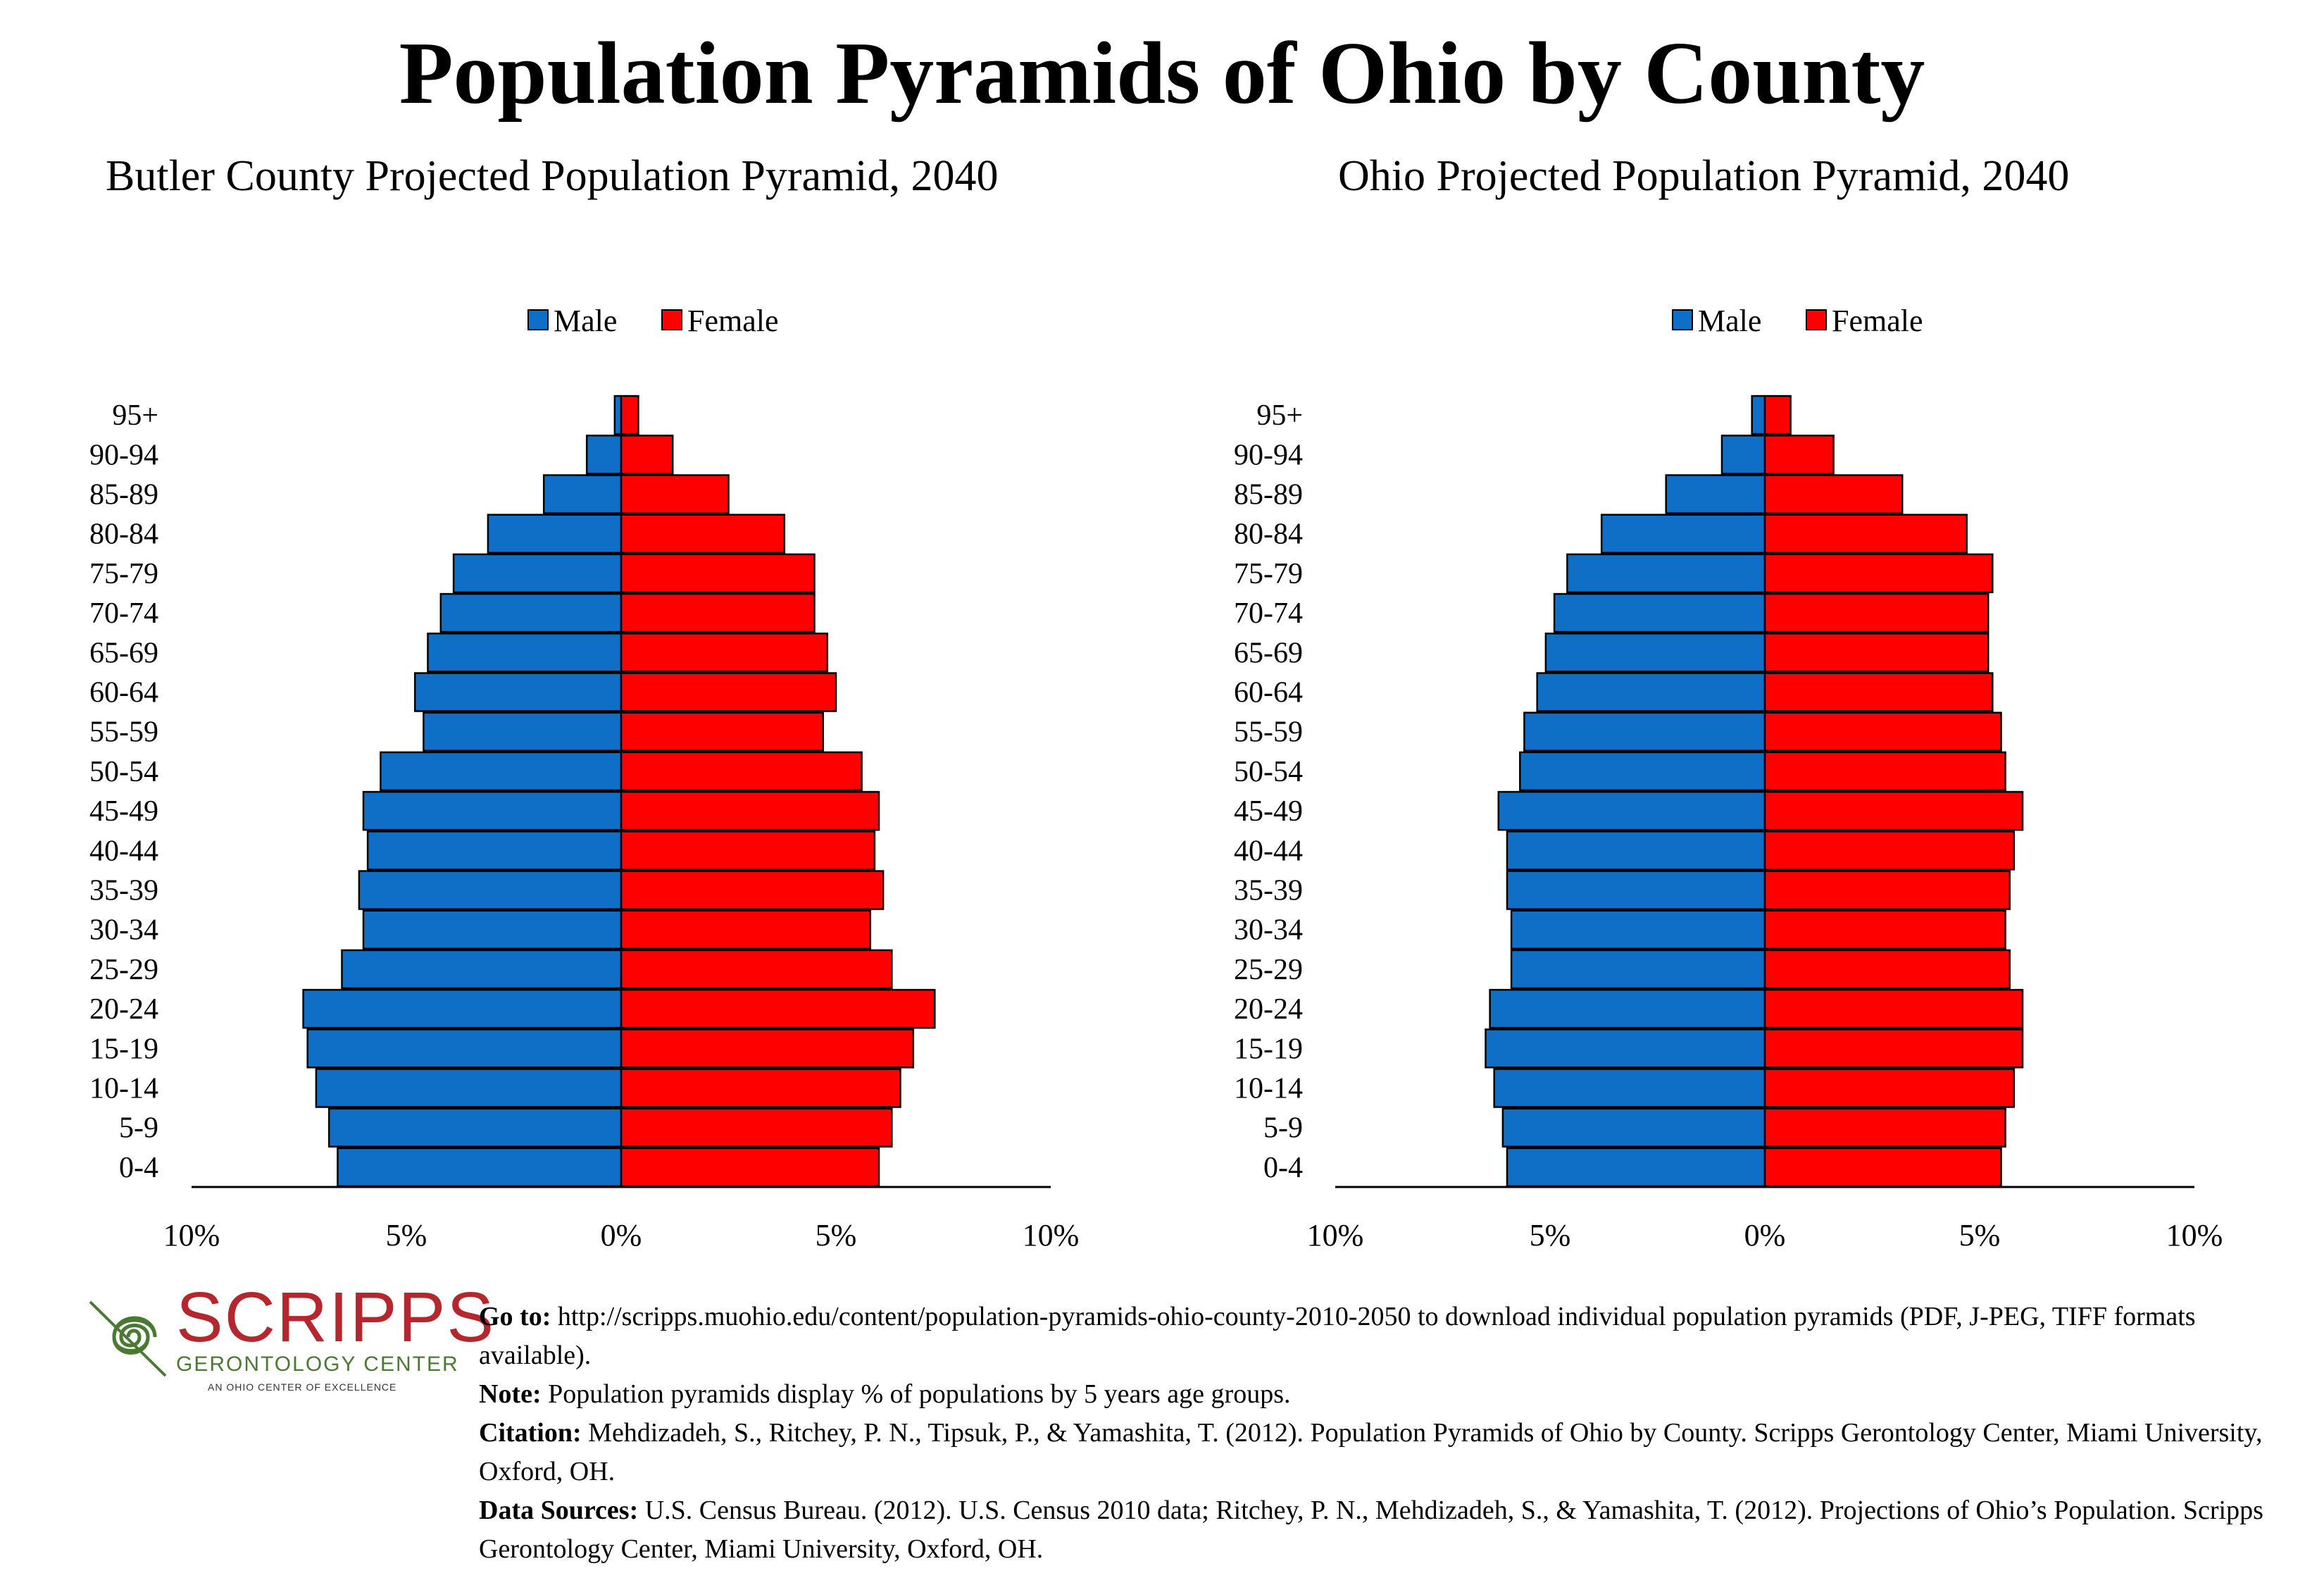  What do you see at coordinates (1283, 1128) in the screenshot?
I see `age-group-label: 5-9` at bounding box center [1283, 1128].